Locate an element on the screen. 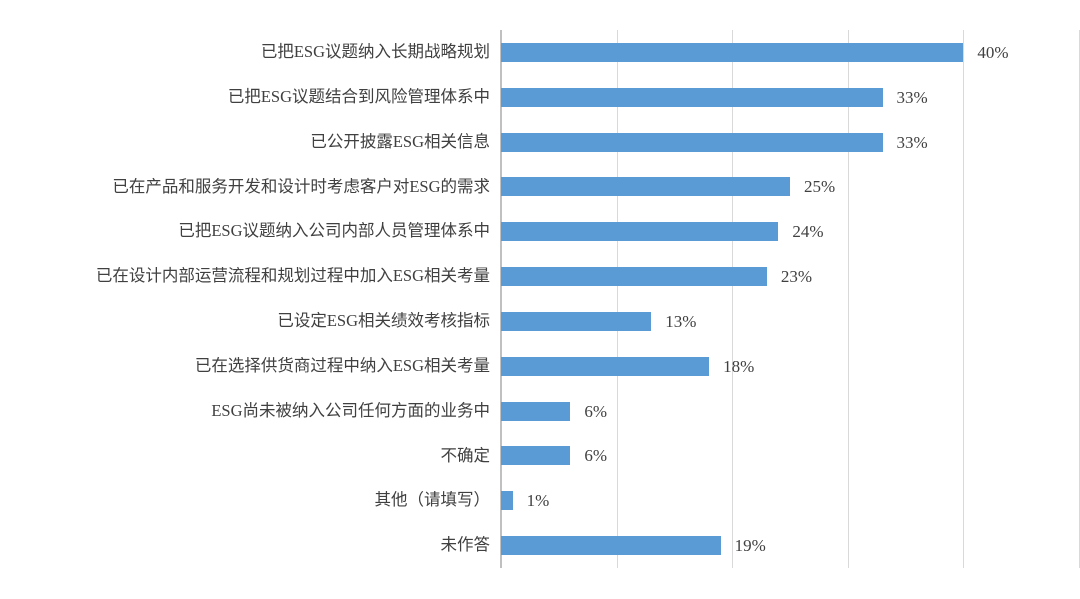  table-row: 未作答 19% is located at coordinates (540, 545).